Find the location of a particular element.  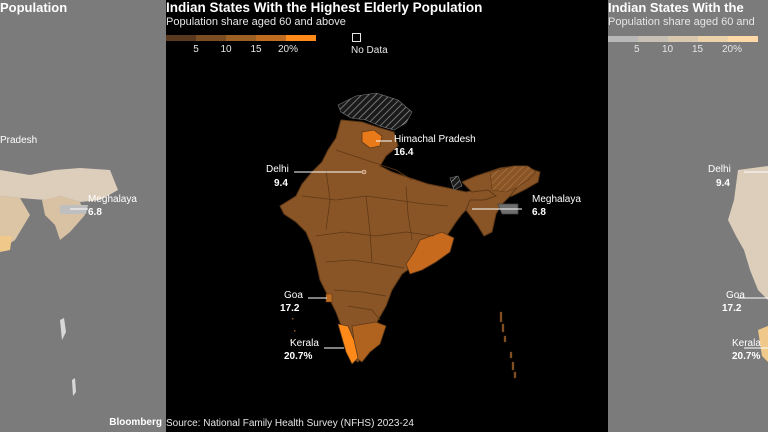

left-meghalaya-value: 6.8 is located at coordinates (95, 212).